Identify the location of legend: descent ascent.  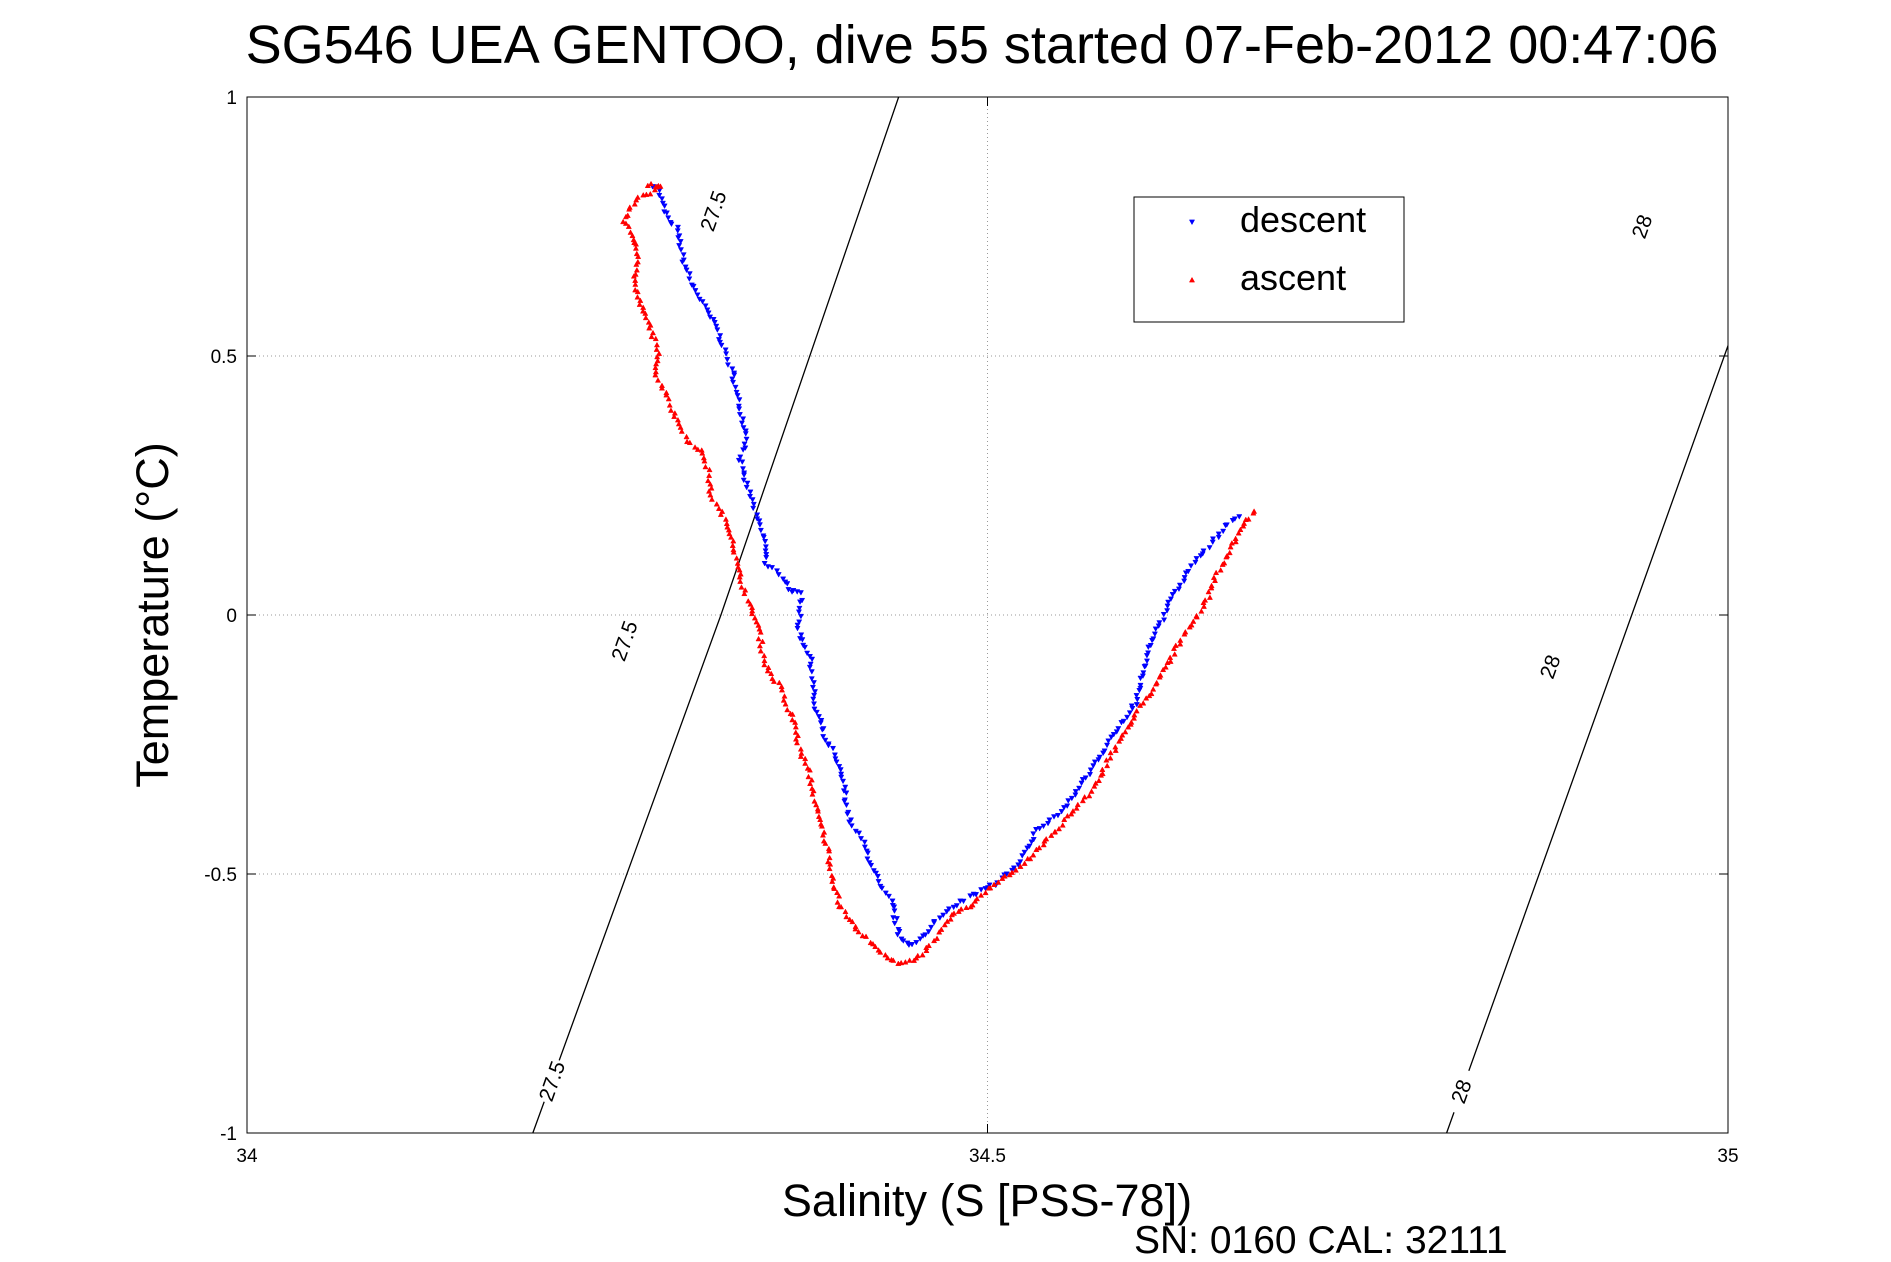
(1269, 259).